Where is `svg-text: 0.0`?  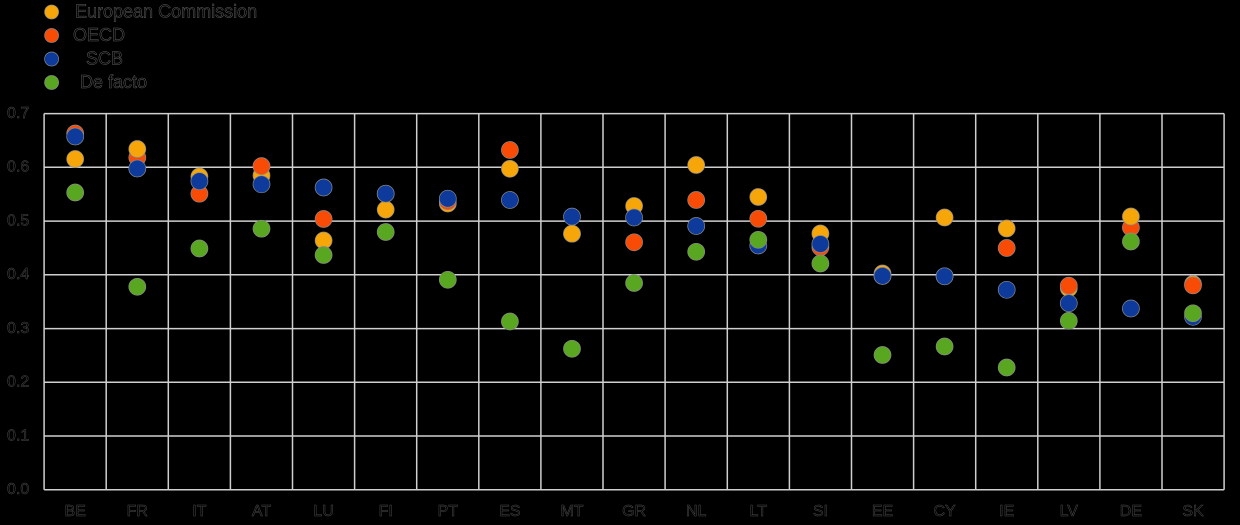 svg-text: 0.0 is located at coordinates (18, 489).